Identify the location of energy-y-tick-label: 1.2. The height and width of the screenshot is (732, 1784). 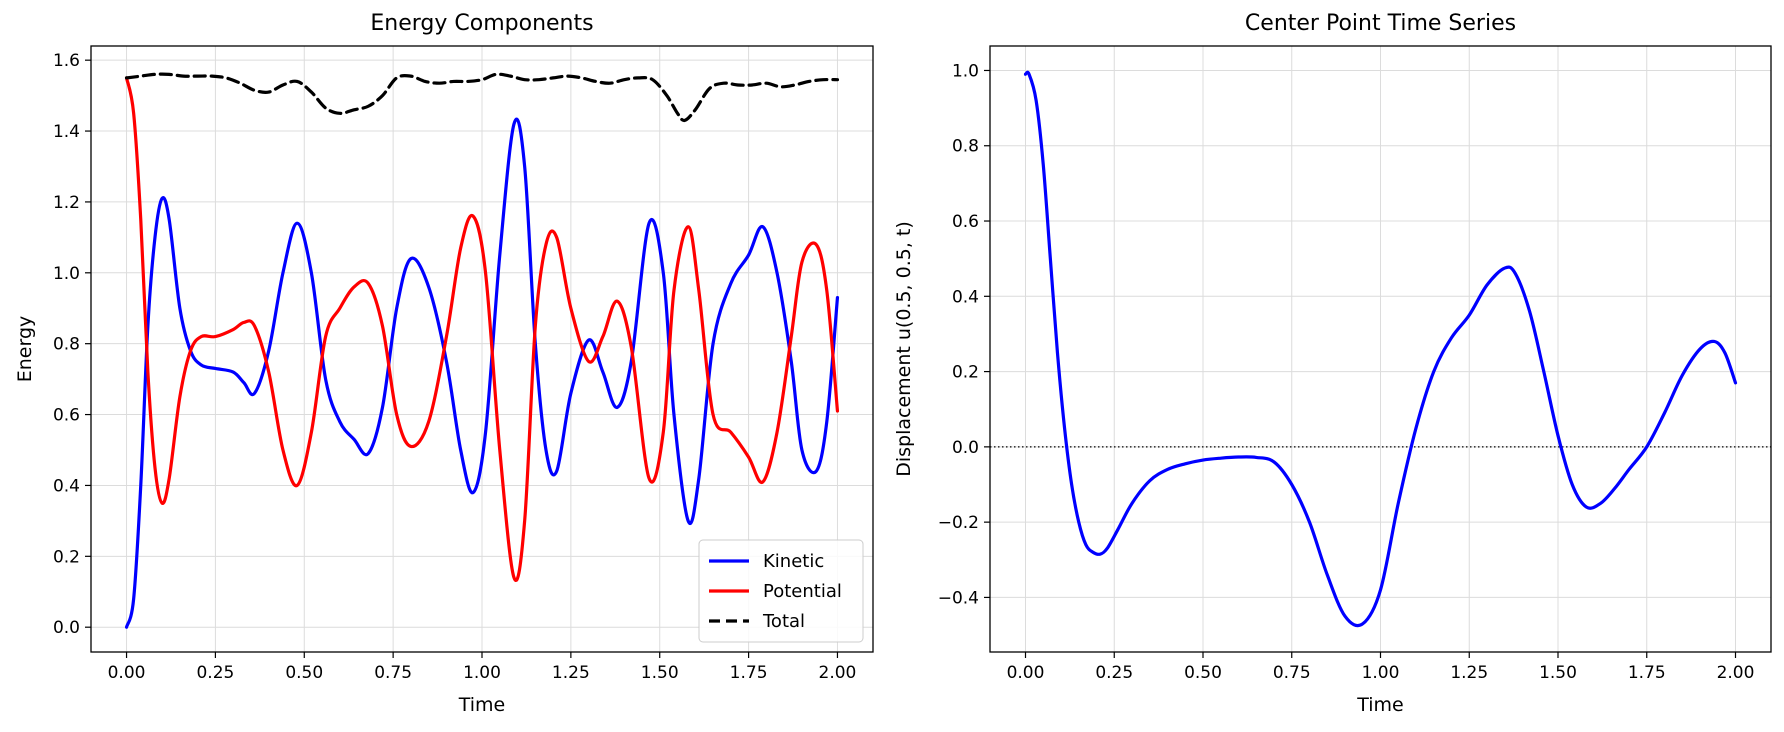
(66, 203).